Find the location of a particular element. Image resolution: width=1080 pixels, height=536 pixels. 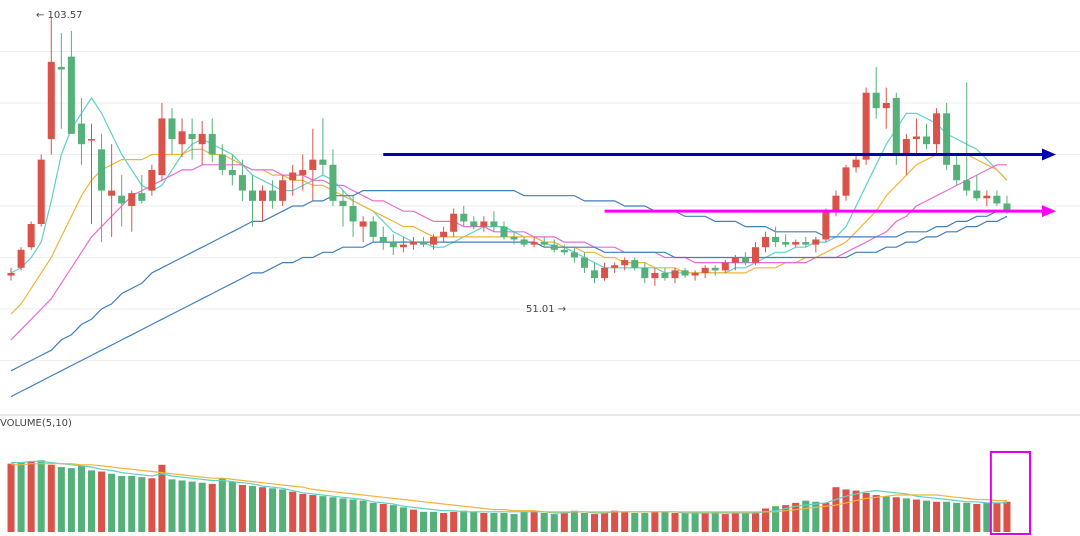

level-arrowhead-resistance is located at coordinates (1049, 154).